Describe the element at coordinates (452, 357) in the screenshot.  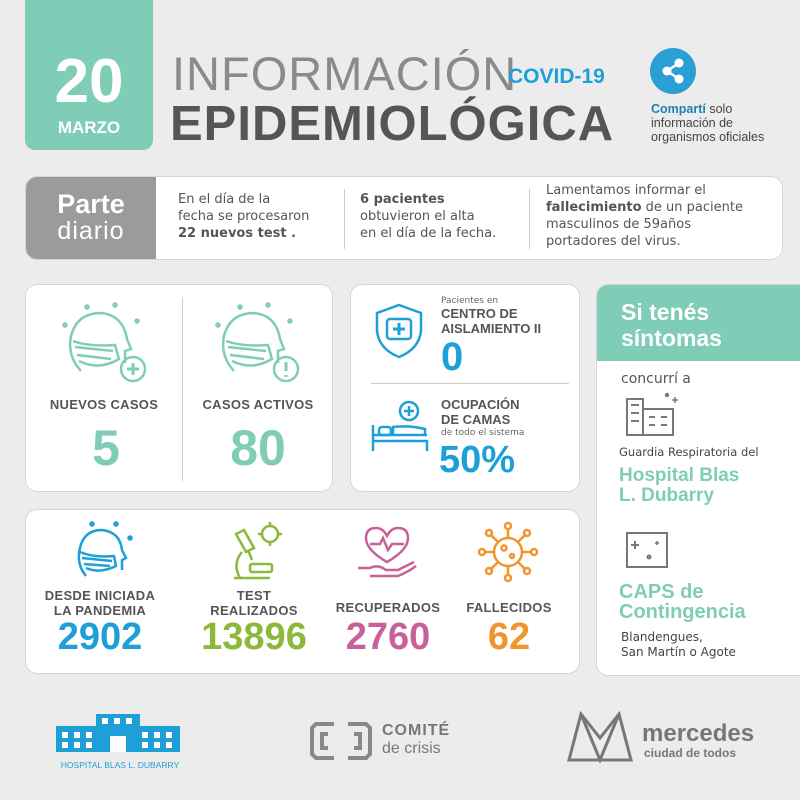
I see `center-value: 0` at that location.